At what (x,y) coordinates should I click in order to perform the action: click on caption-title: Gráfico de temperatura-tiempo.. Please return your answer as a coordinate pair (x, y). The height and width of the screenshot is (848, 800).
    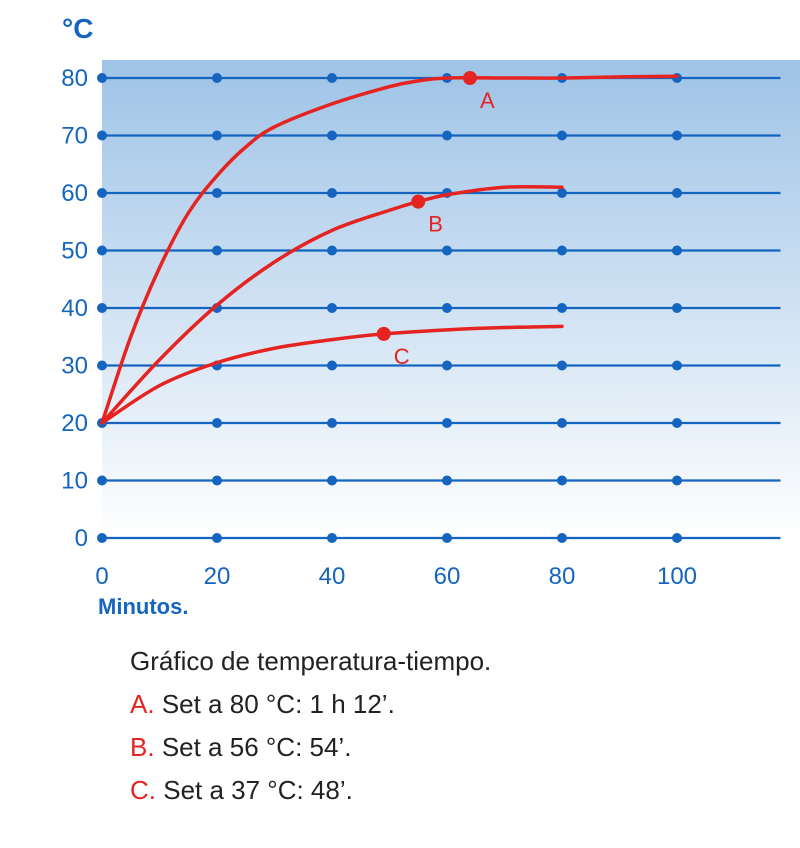
    Looking at the image, I should click on (311, 661).